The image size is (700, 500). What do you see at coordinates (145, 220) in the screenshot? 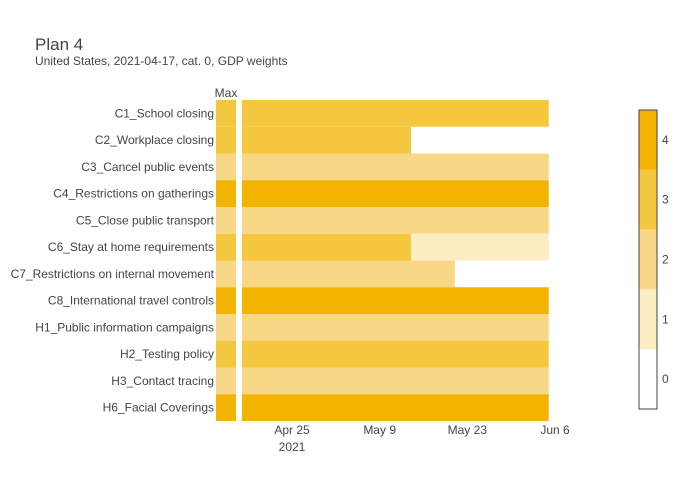
I see `row-label: C5_Close public transport` at bounding box center [145, 220].